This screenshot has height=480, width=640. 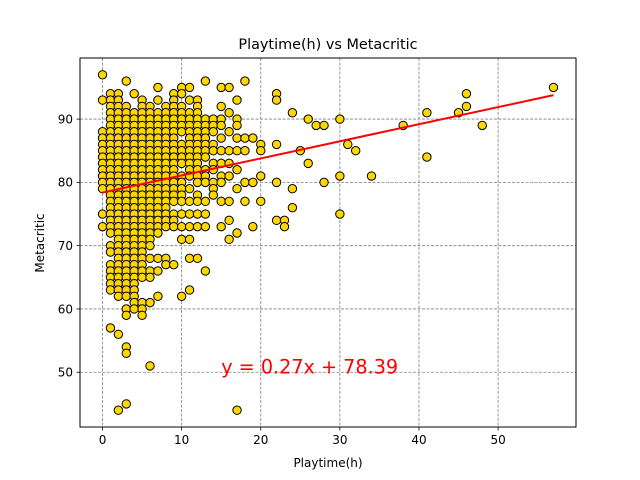 I want to click on regression-line-group, so click(x=328, y=144).